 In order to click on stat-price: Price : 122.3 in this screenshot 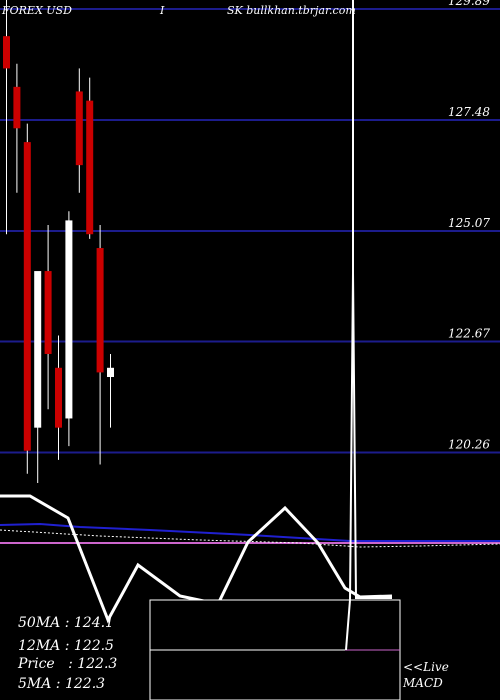, I will do `click(68, 664)`.